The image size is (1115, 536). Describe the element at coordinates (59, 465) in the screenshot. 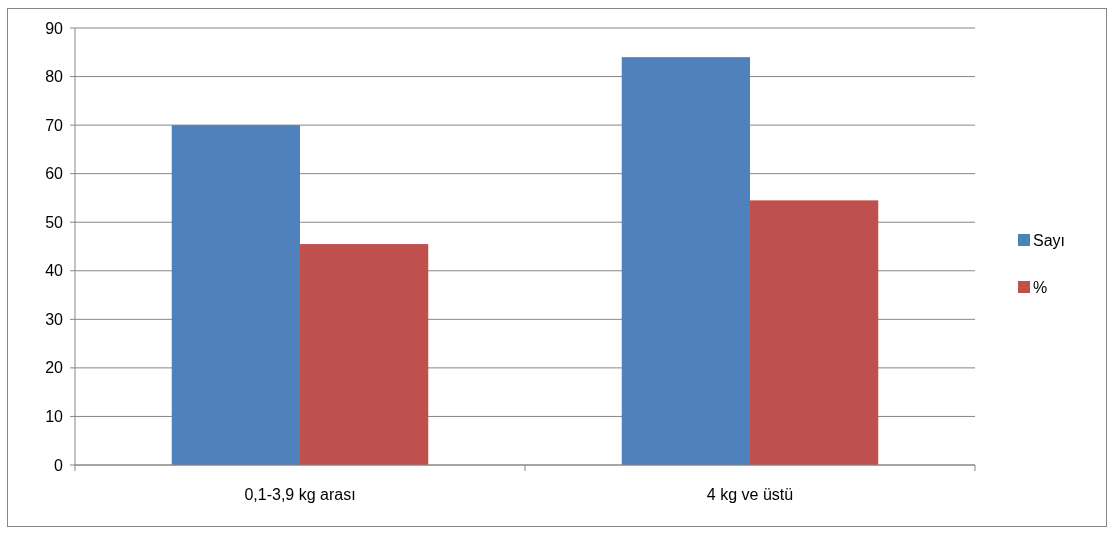

I see `y-tick-label: 0` at that location.